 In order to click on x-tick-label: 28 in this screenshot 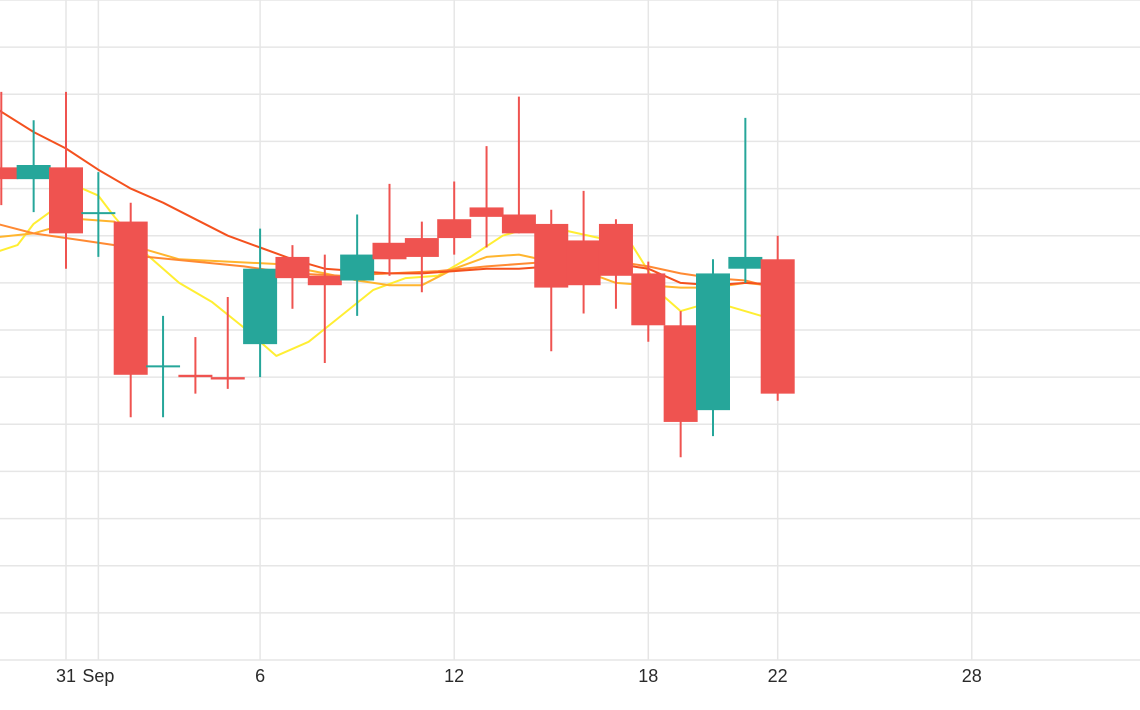, I will do `click(972, 676)`.